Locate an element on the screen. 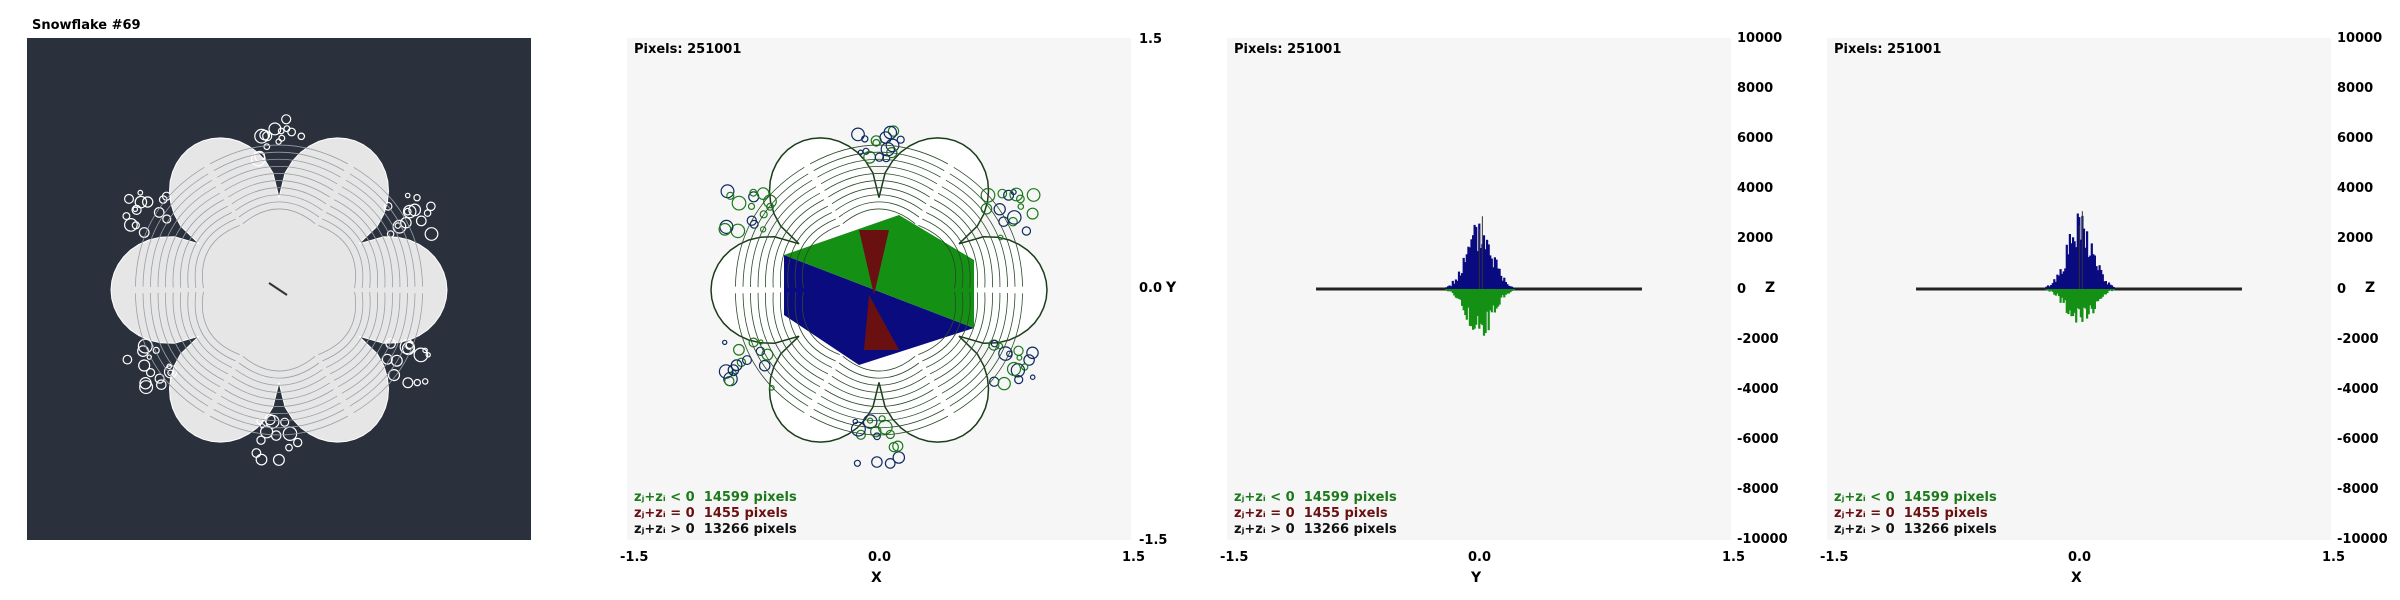 The image size is (2400, 600). xz-histogram-plot is located at coordinates (2079, 267).